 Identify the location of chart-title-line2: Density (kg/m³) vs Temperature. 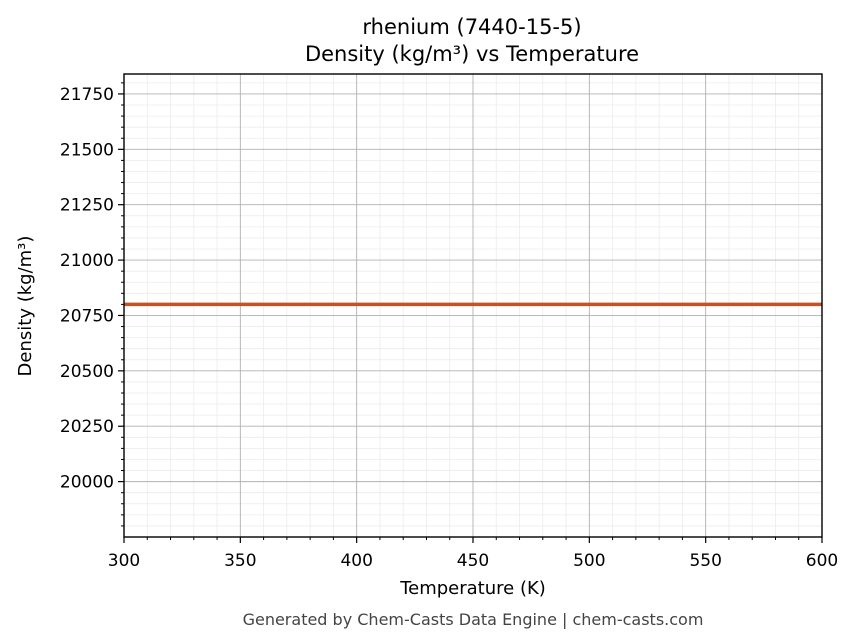
(472, 54).